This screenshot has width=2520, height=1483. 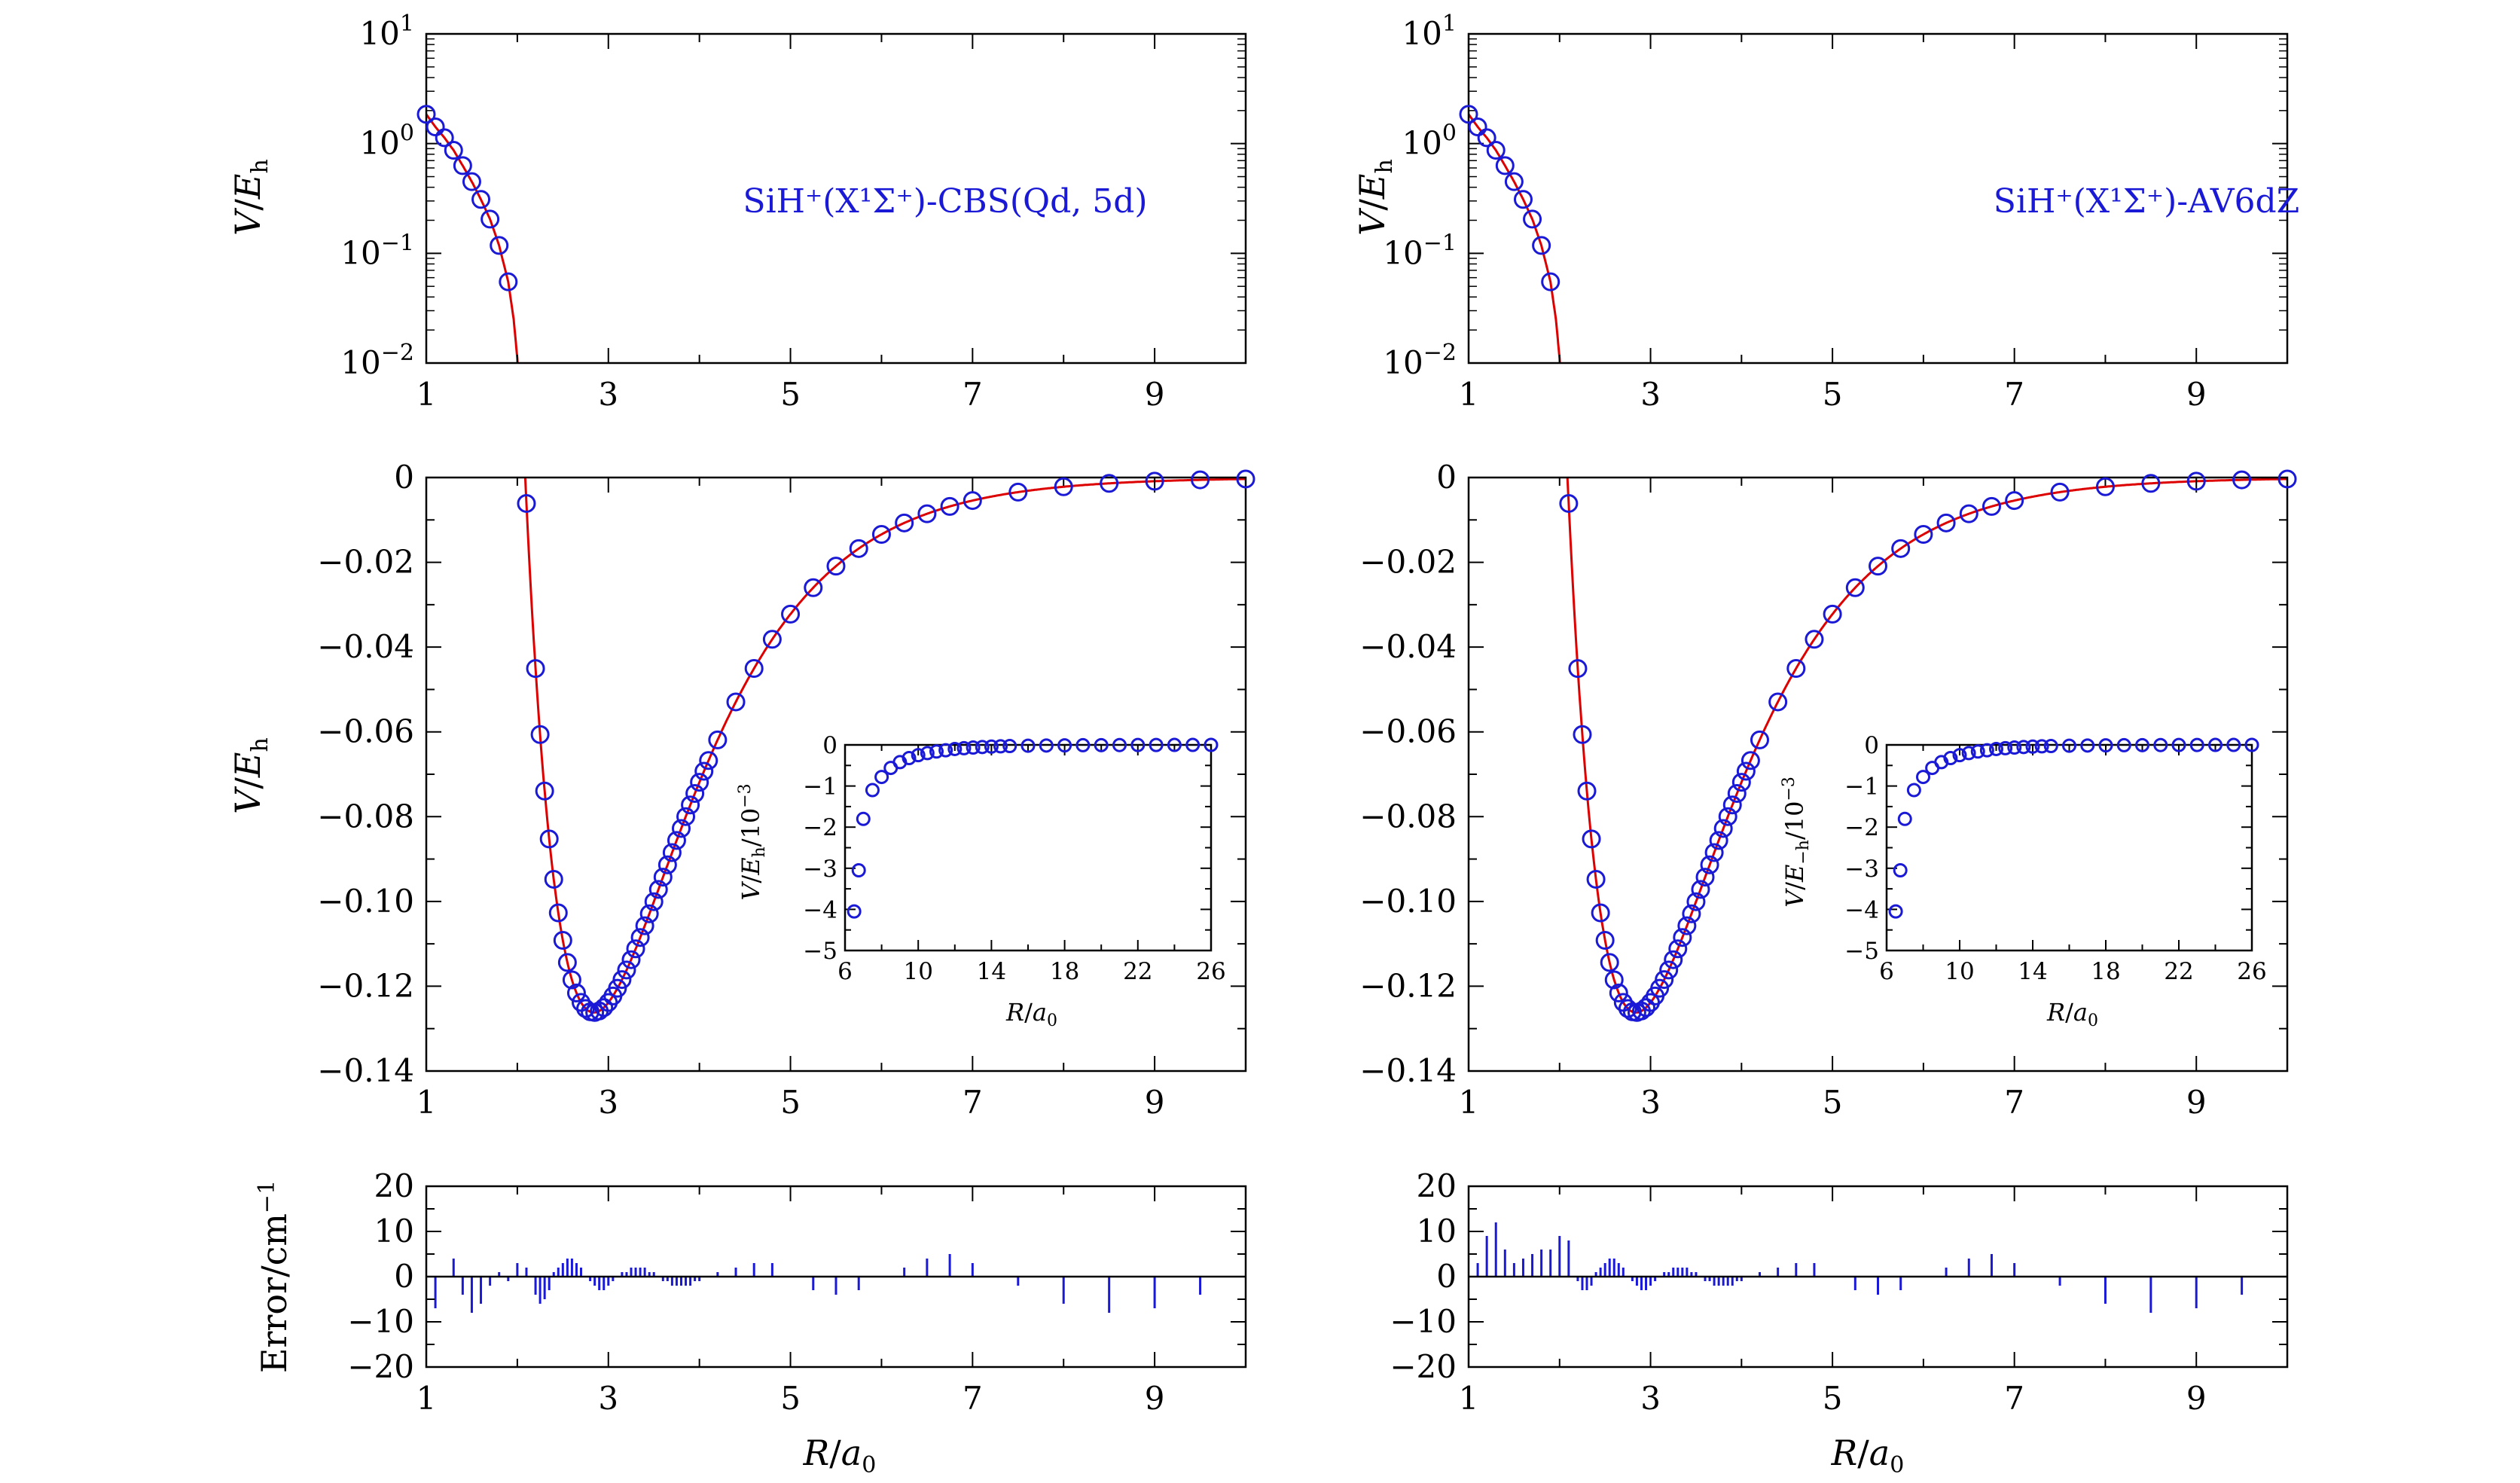 What do you see at coordinates (973, 1102) in the screenshot?
I see `left-main-xtick-label: 7` at bounding box center [973, 1102].